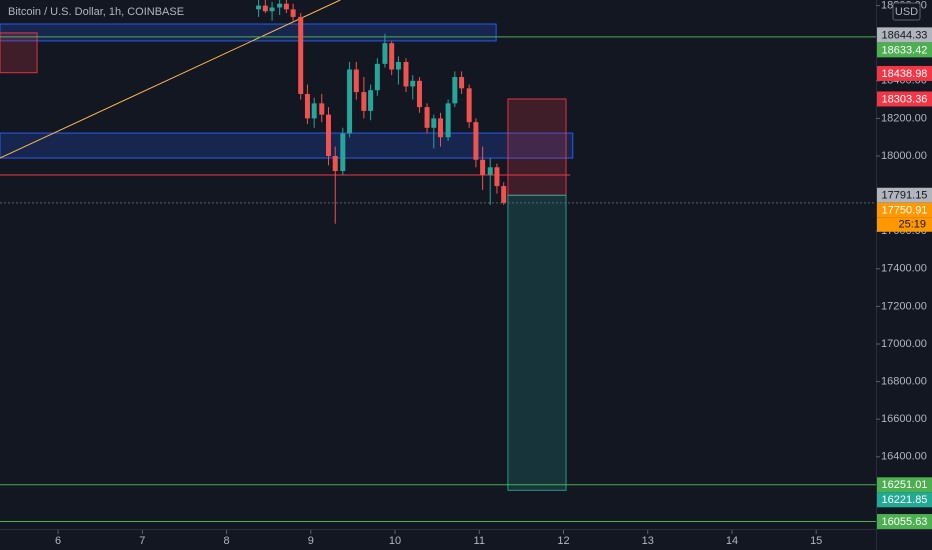  What do you see at coordinates (96, 12) in the screenshot?
I see `chart-title: Bitcoin / U.S. Dollar, 1h, COINBASE` at bounding box center [96, 12].